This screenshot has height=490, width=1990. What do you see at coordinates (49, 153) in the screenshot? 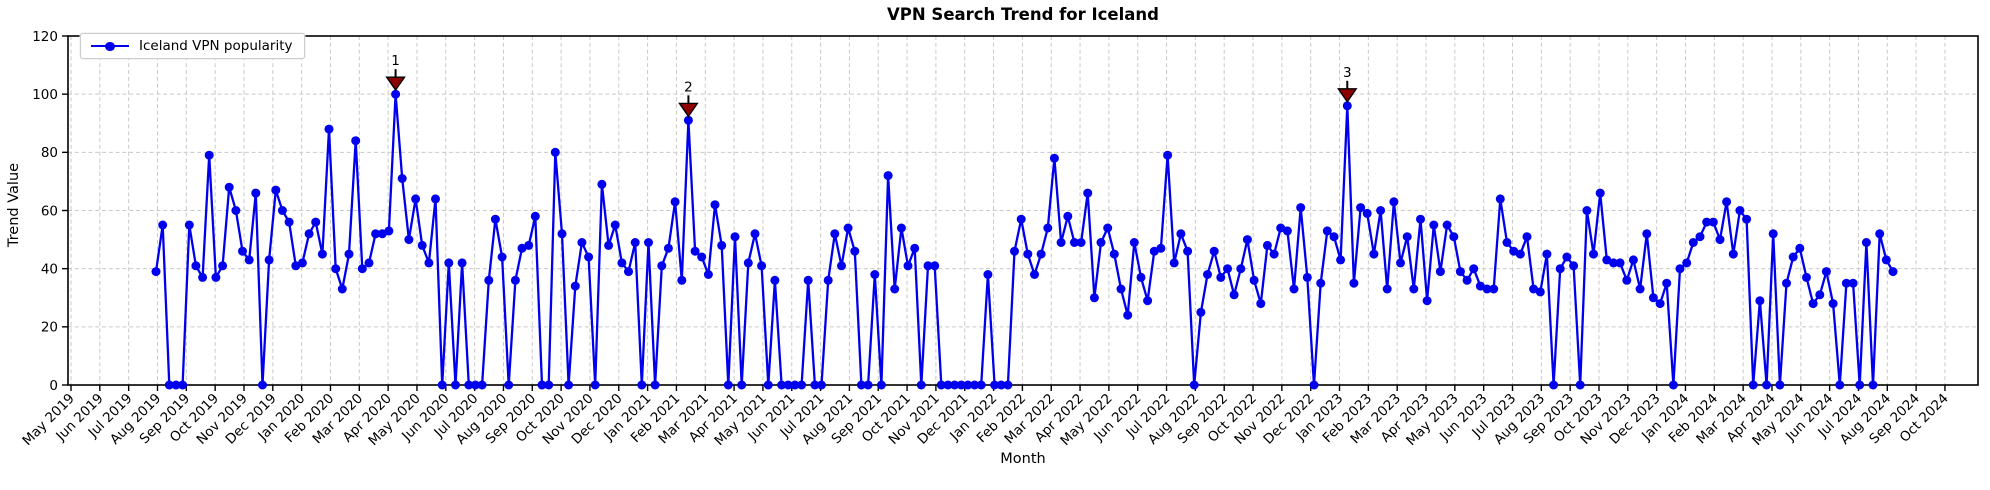
I see `svg-text: 80` at bounding box center [49, 153].